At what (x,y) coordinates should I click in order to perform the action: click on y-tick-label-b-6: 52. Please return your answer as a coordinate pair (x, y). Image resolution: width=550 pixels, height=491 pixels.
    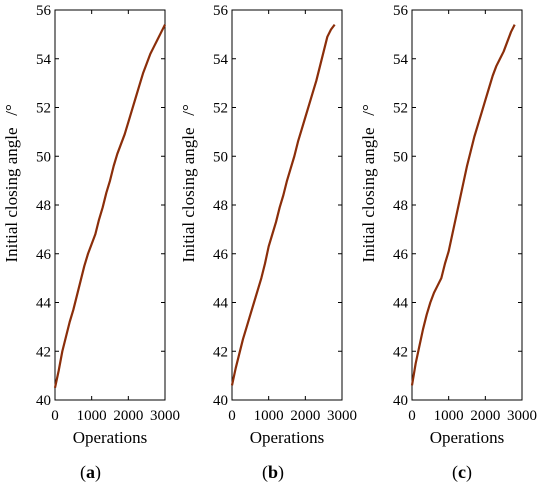
    Looking at the image, I should click on (220, 109).